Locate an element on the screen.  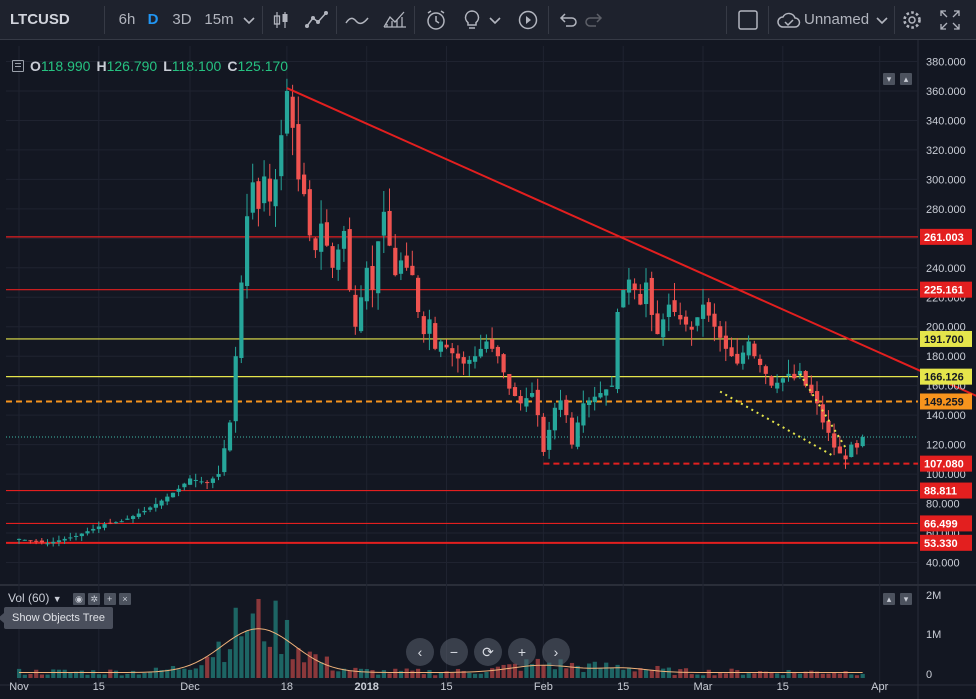
price-level-label: 225.161 is located at coordinates (944, 291).